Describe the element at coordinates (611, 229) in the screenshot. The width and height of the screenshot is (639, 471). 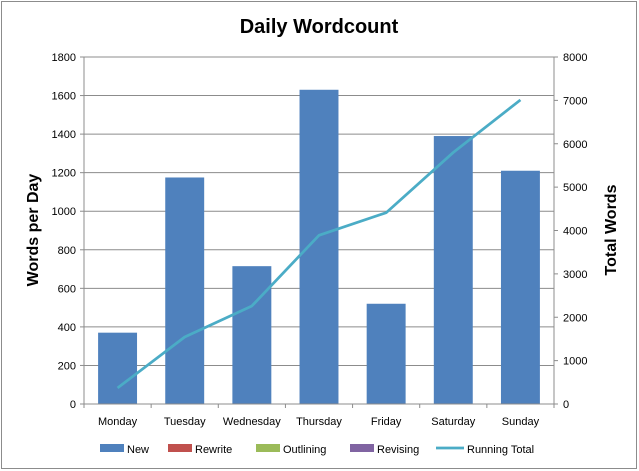
I see `y2-axis-title: Total Words` at that location.